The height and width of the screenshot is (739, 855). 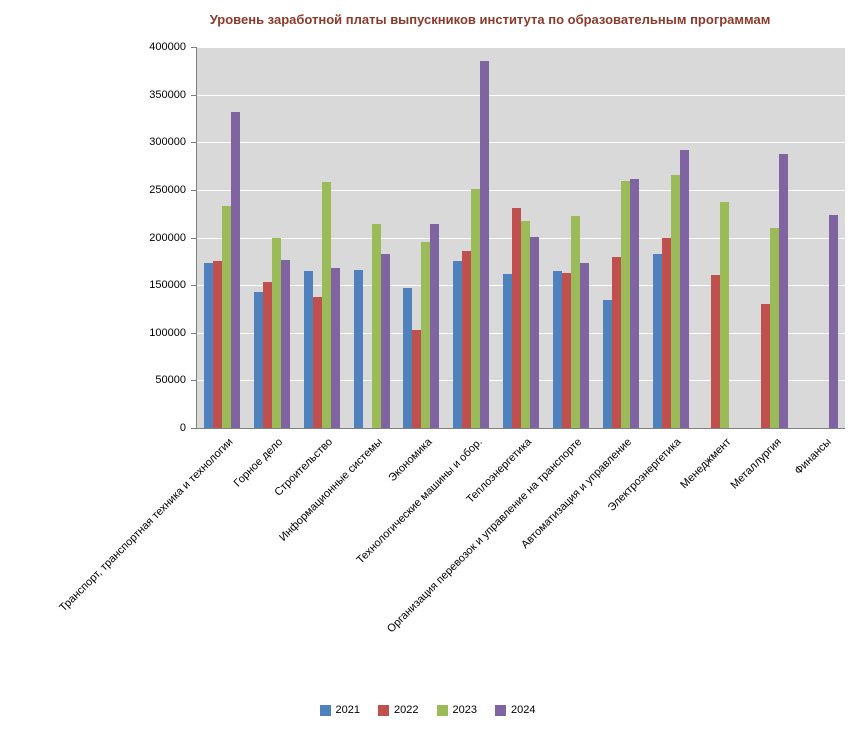 What do you see at coordinates (258, 463) in the screenshot?
I see `x-axis-label-1: Горное дело` at bounding box center [258, 463].